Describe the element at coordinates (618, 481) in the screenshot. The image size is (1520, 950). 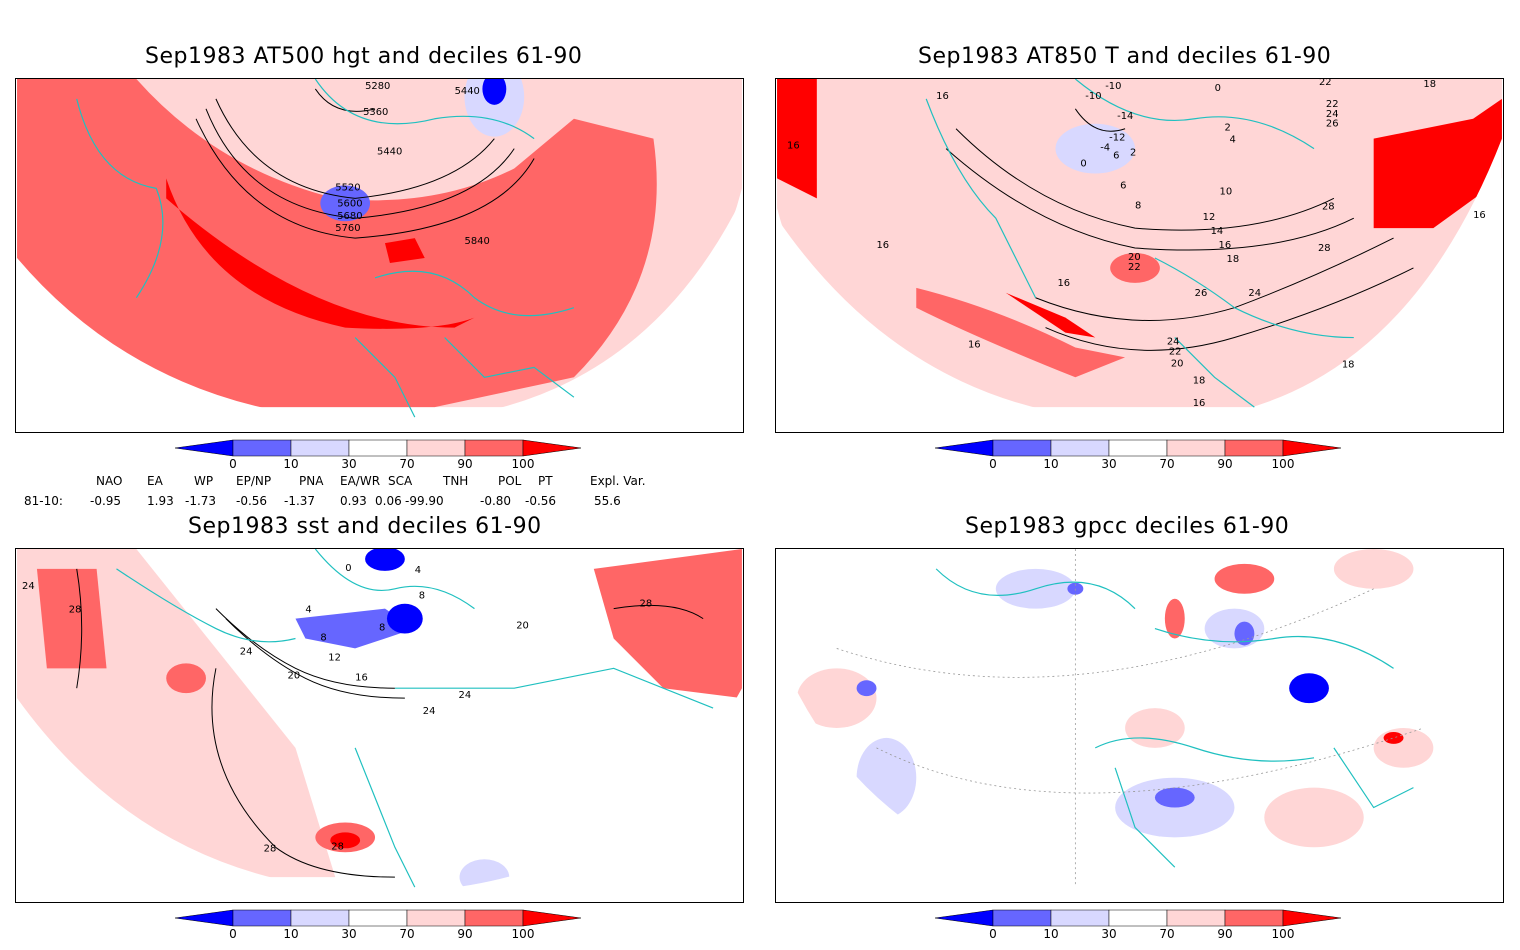
I see `index-header: Expl. Var.` at that location.